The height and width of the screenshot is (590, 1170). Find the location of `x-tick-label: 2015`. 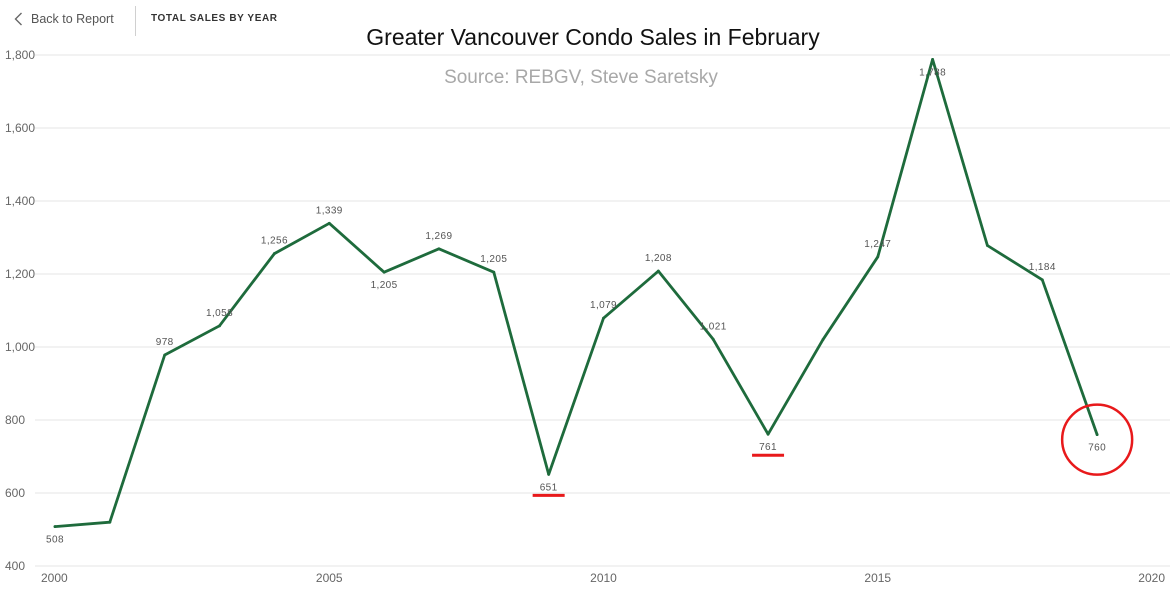

x-tick-label: 2015 is located at coordinates (877, 578).